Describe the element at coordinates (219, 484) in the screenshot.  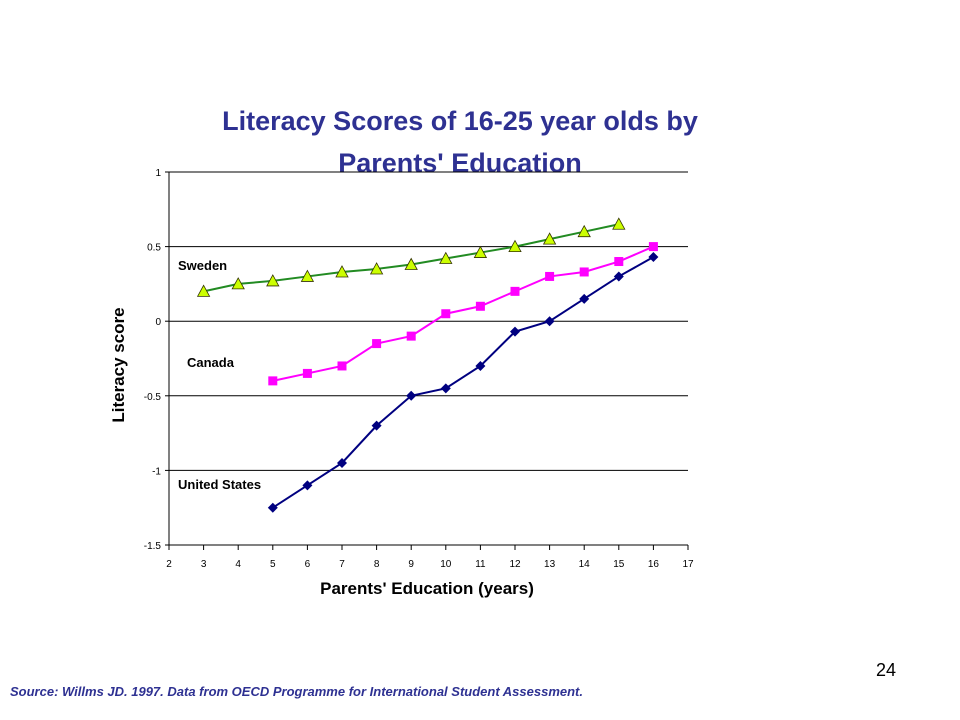
I see `series-label: United States` at that location.